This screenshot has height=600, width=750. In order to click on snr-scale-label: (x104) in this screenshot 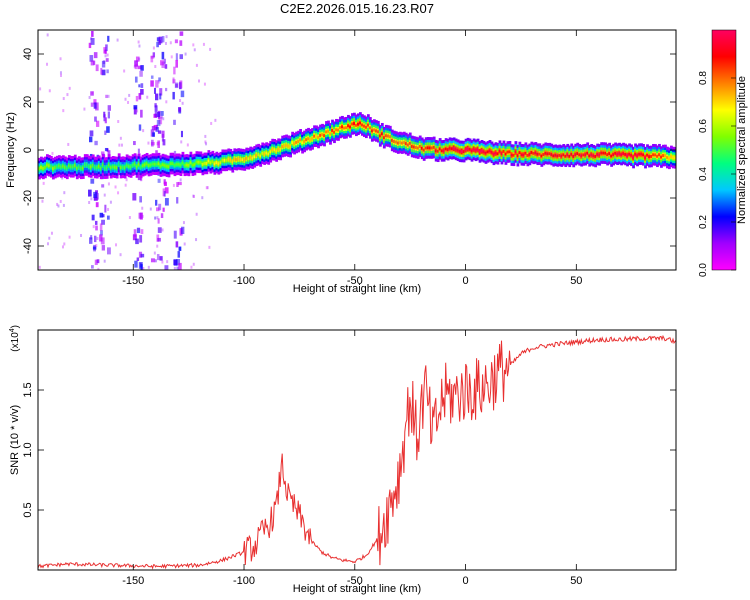, I will do `click(15, 338)`.